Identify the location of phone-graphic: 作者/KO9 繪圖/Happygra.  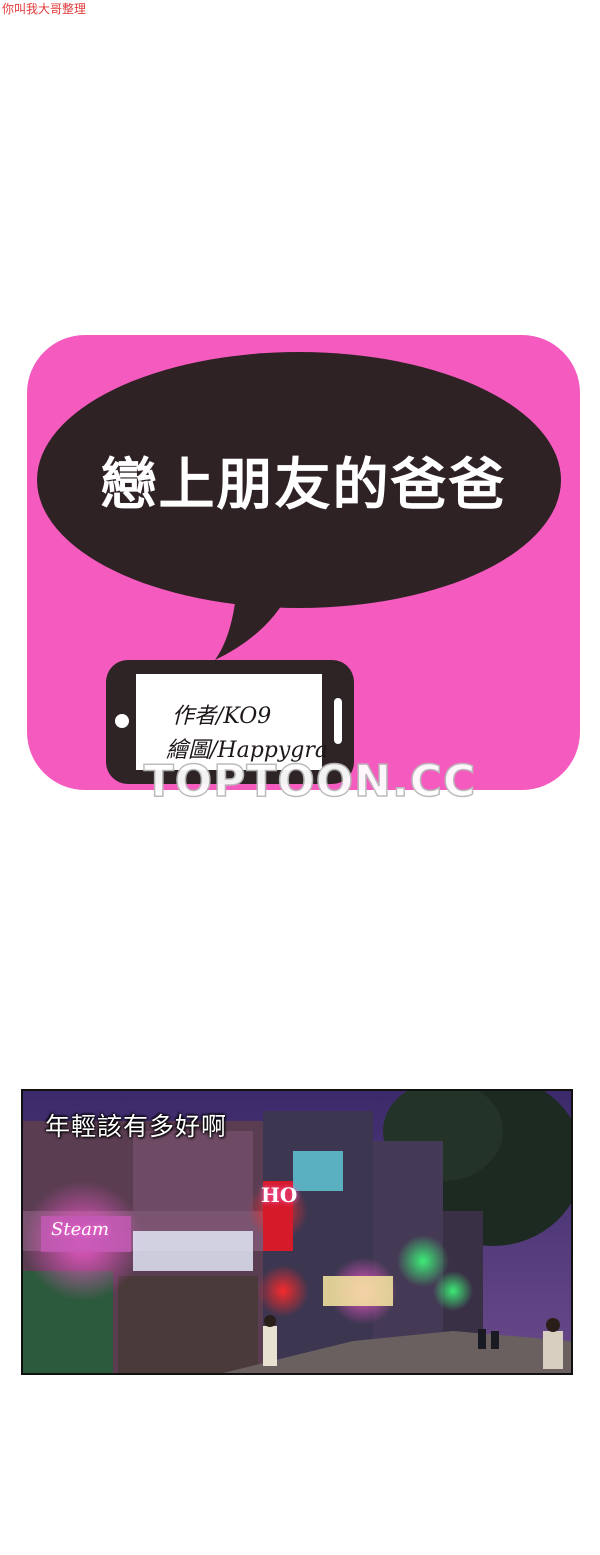
(230, 722).